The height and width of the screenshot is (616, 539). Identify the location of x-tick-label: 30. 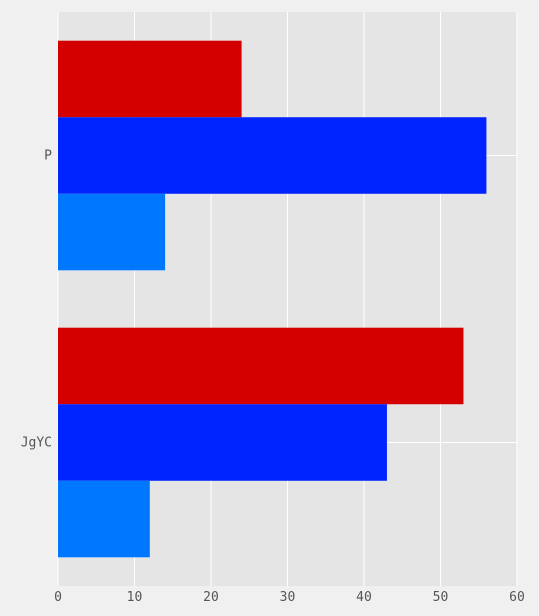
(288, 597).